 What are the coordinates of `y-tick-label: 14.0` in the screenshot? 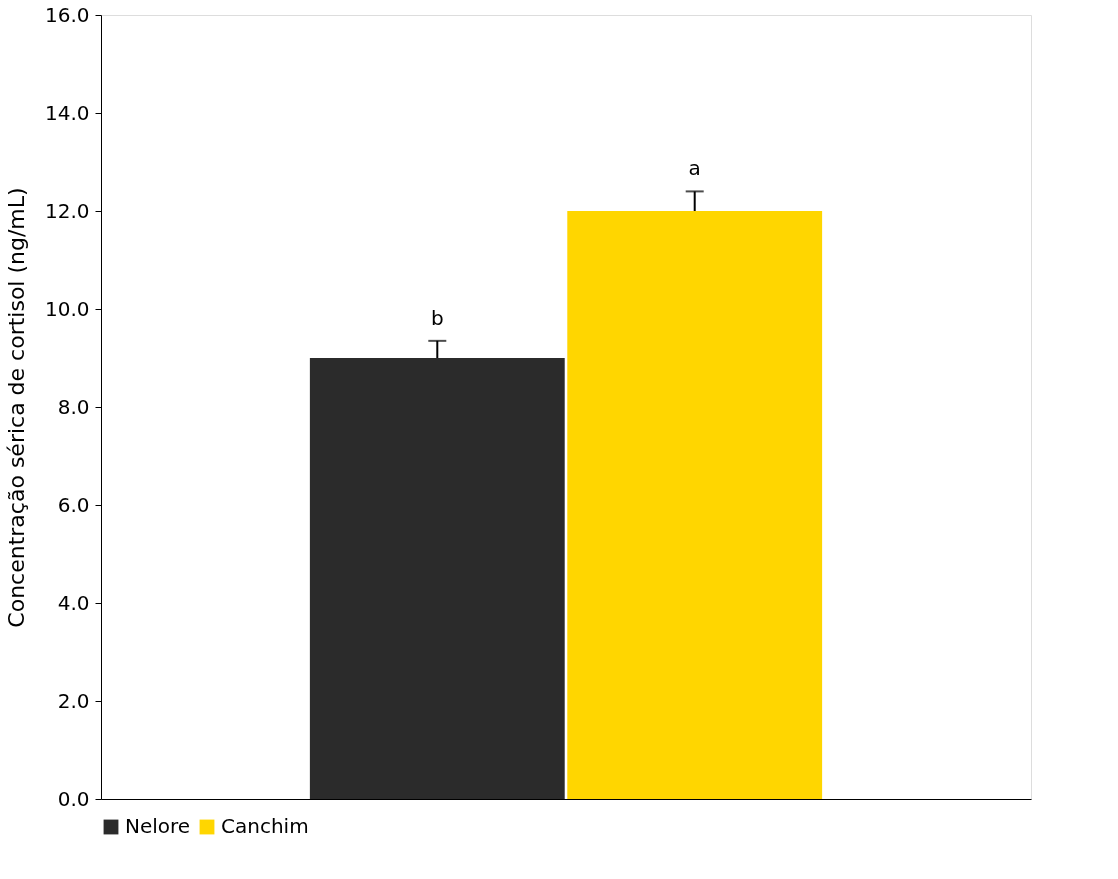 It's located at (67, 112).